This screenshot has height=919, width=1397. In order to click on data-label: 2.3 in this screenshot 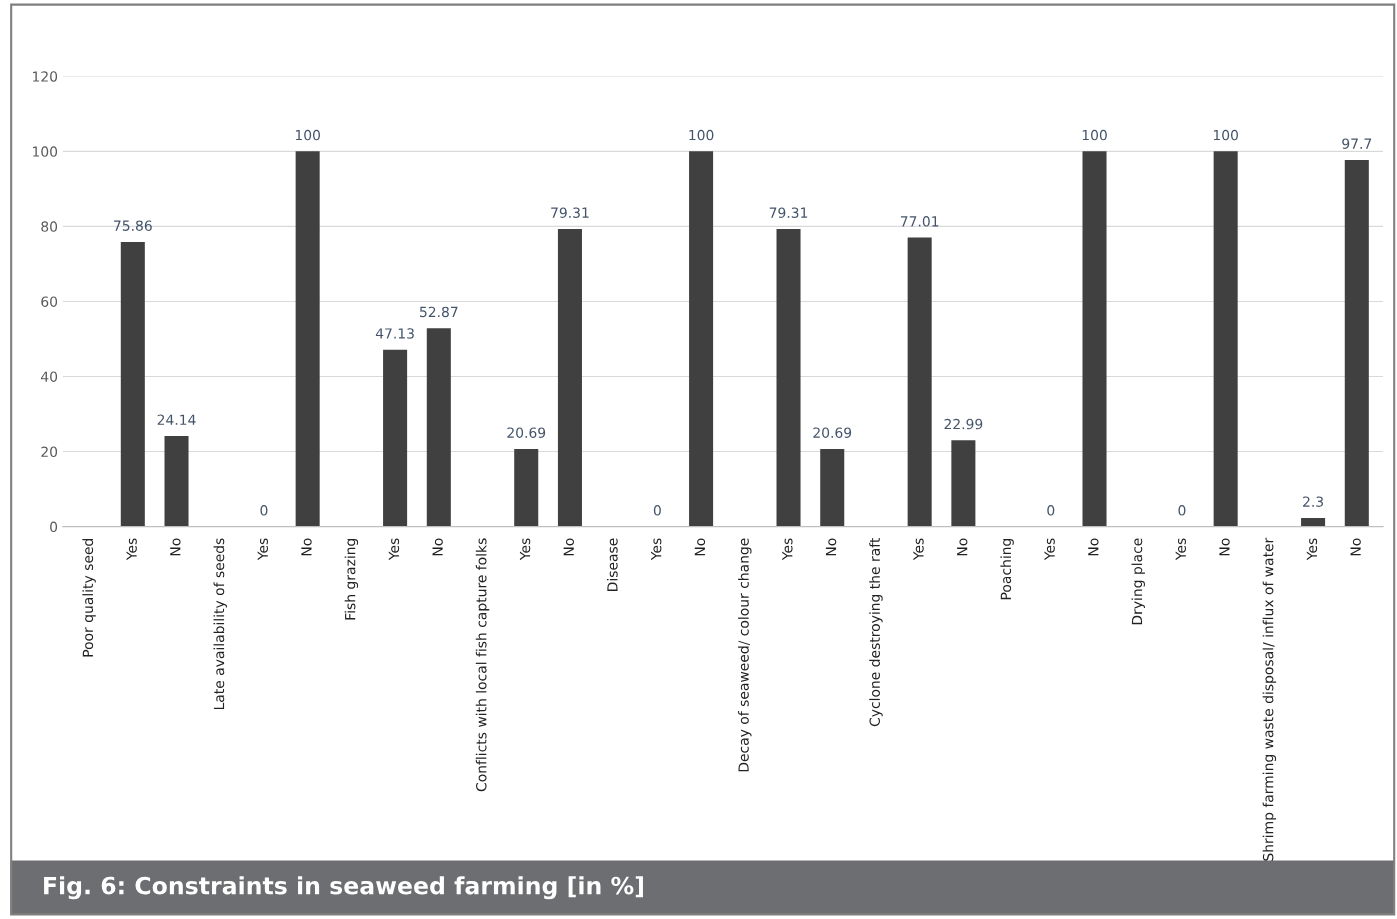, I will do `click(1313, 501)`.